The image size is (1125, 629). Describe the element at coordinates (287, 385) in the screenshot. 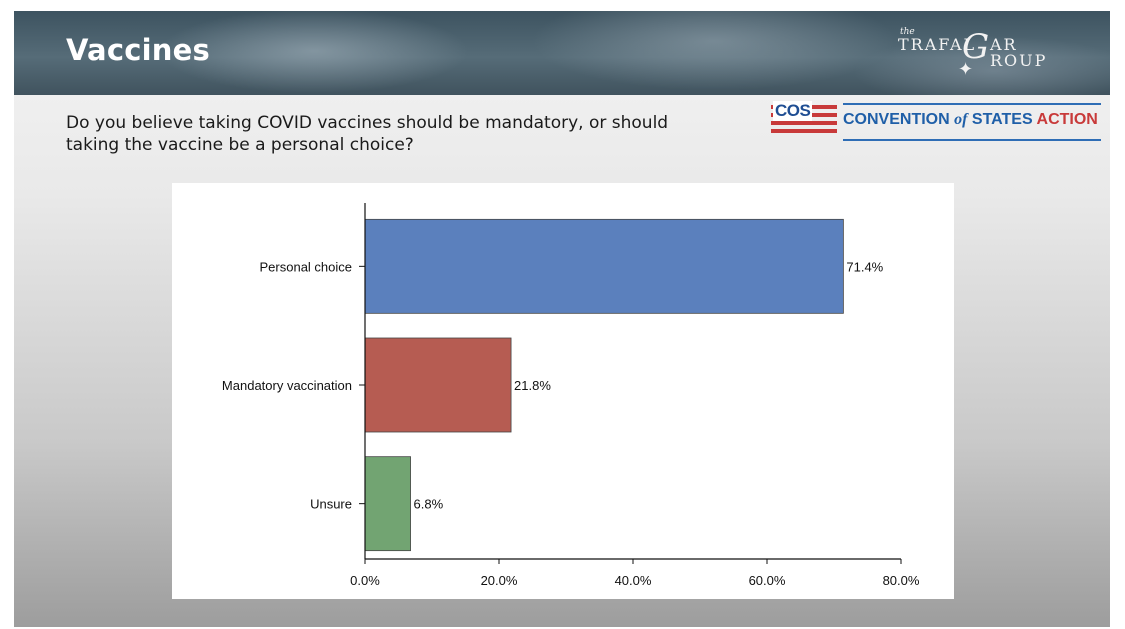

I see `category-label: Mandatory vaccination` at that location.